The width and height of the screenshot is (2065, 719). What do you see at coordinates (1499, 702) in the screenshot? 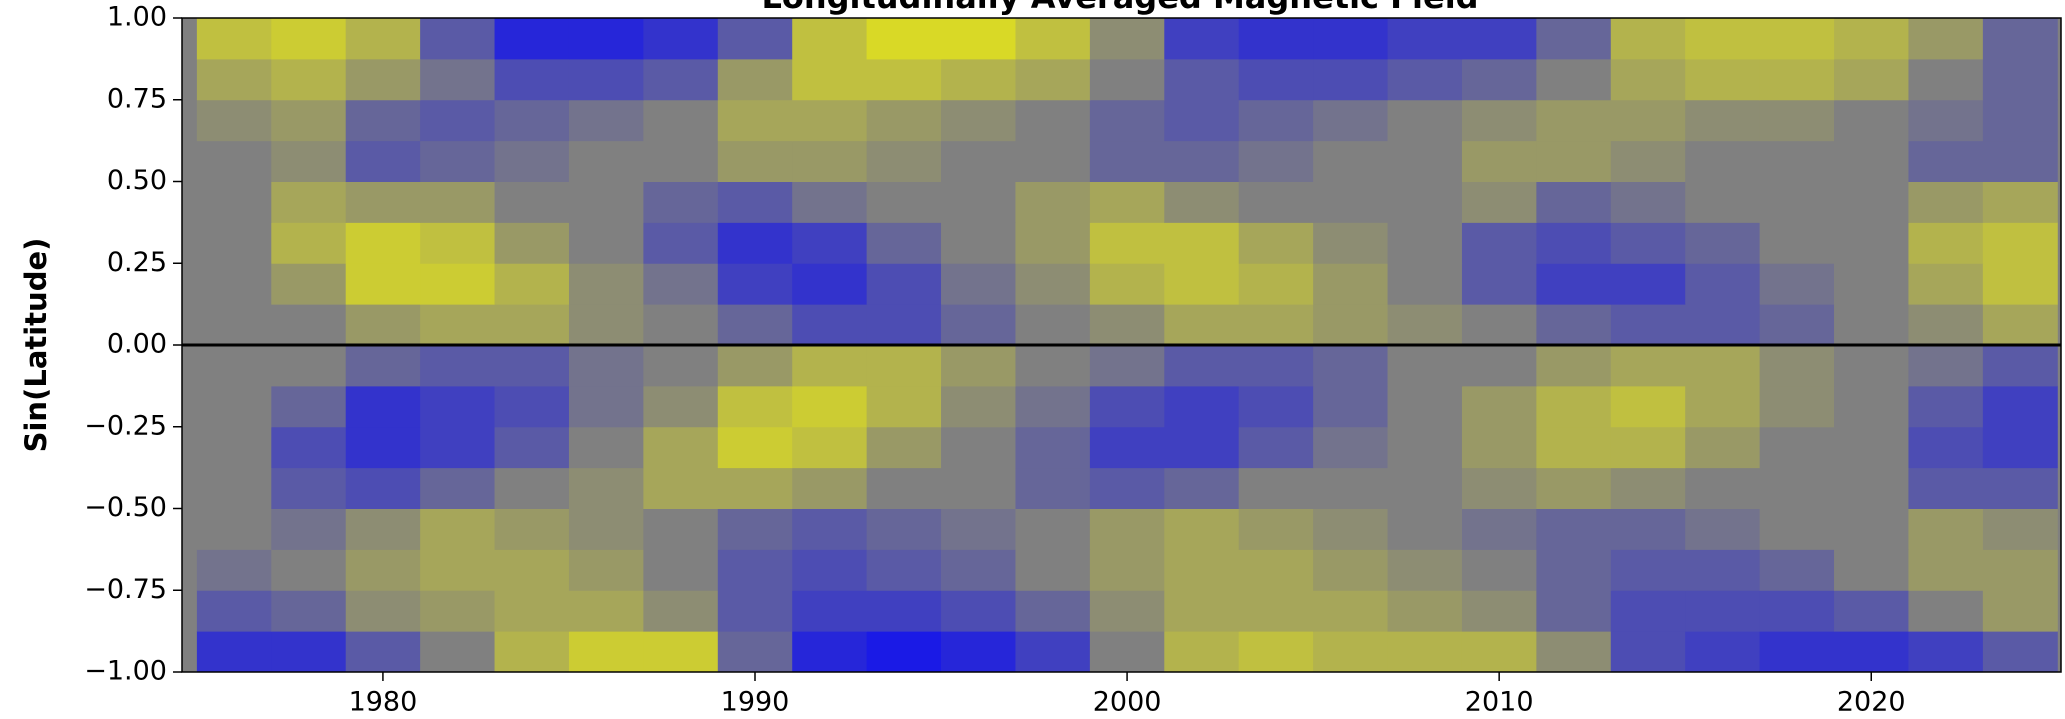
I see `x-tick-label: 2010` at bounding box center [1499, 702].